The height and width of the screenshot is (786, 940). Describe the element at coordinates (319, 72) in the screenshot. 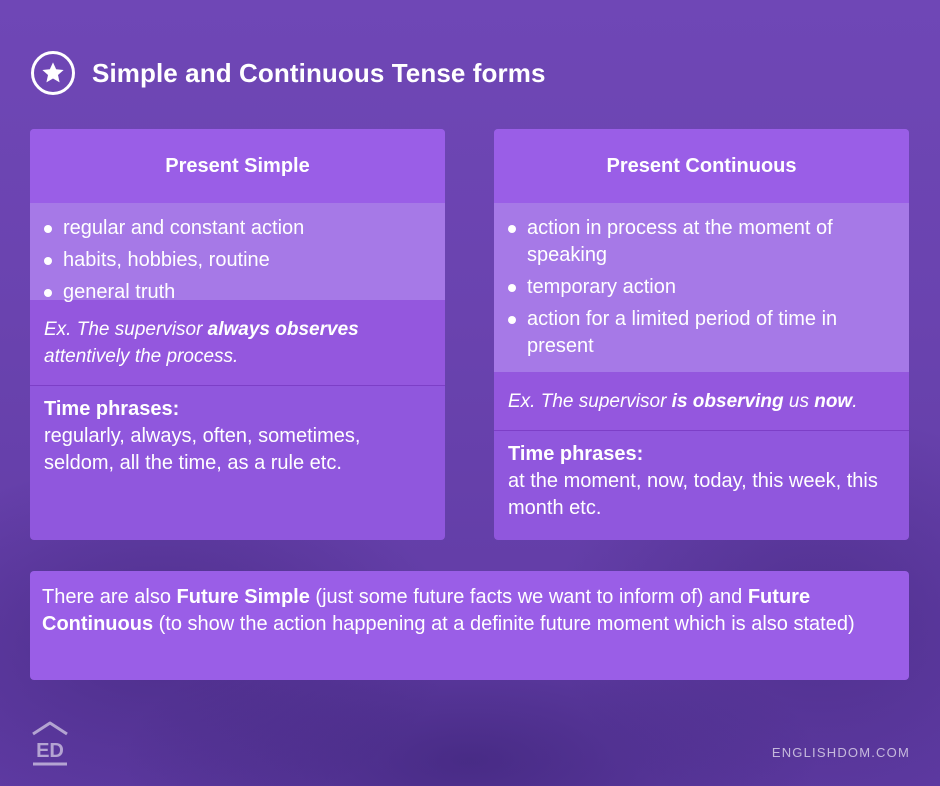

I see `page-title: Simple and Continuous Tense forms` at that location.